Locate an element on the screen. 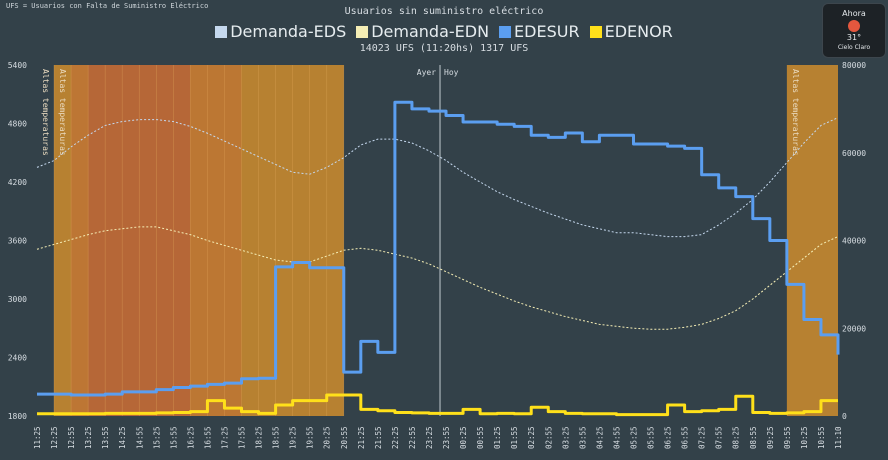  legend-item-edenor: EDENOR is located at coordinates (631, 31).